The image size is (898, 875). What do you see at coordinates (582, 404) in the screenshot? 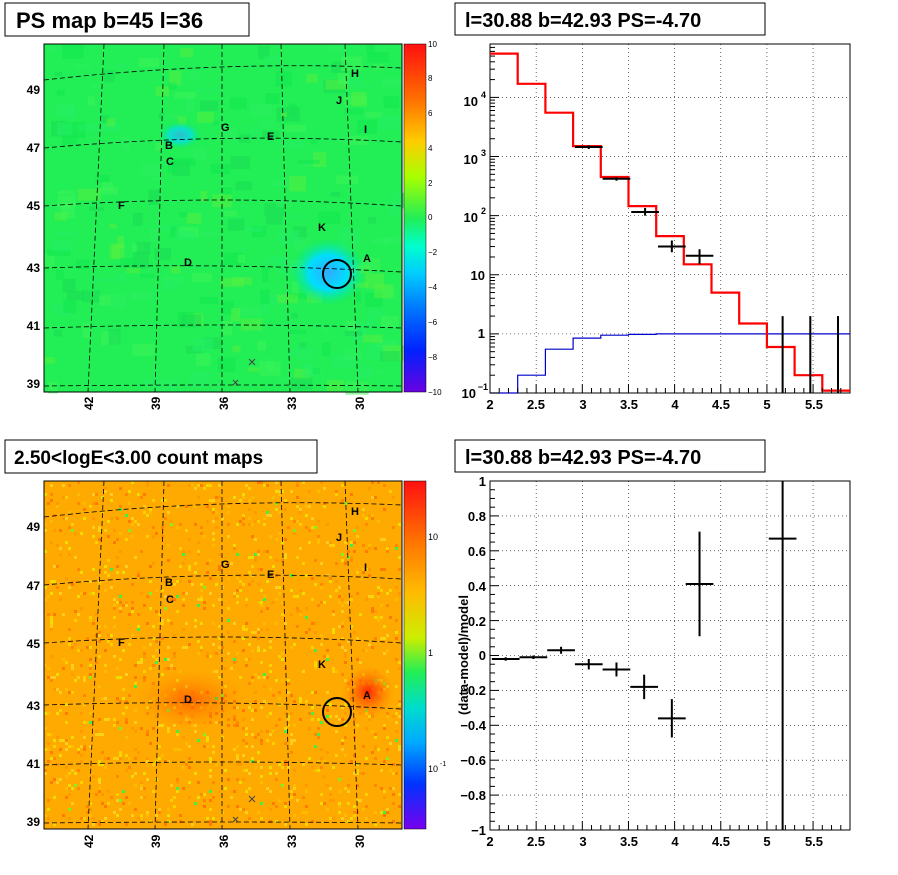
I see `spec-x-tick: 3` at bounding box center [582, 404].